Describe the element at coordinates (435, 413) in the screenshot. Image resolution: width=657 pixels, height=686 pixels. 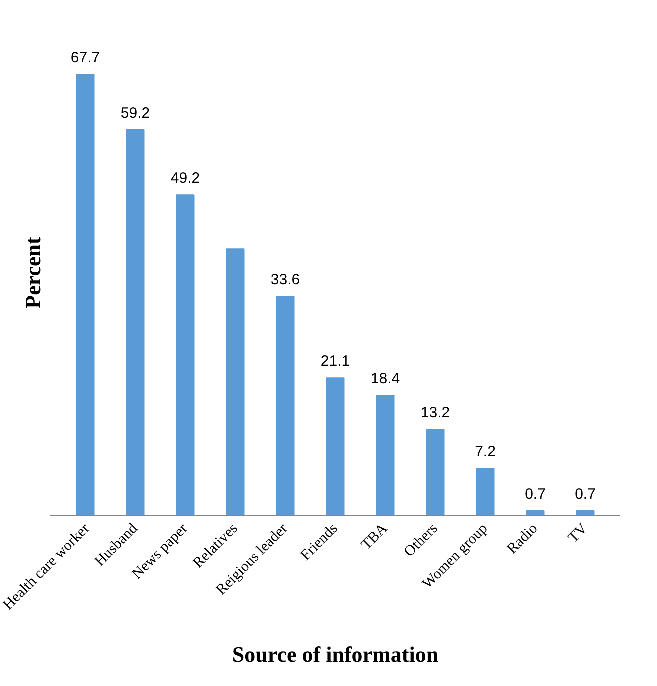
I see `data-label: 13.2` at that location.